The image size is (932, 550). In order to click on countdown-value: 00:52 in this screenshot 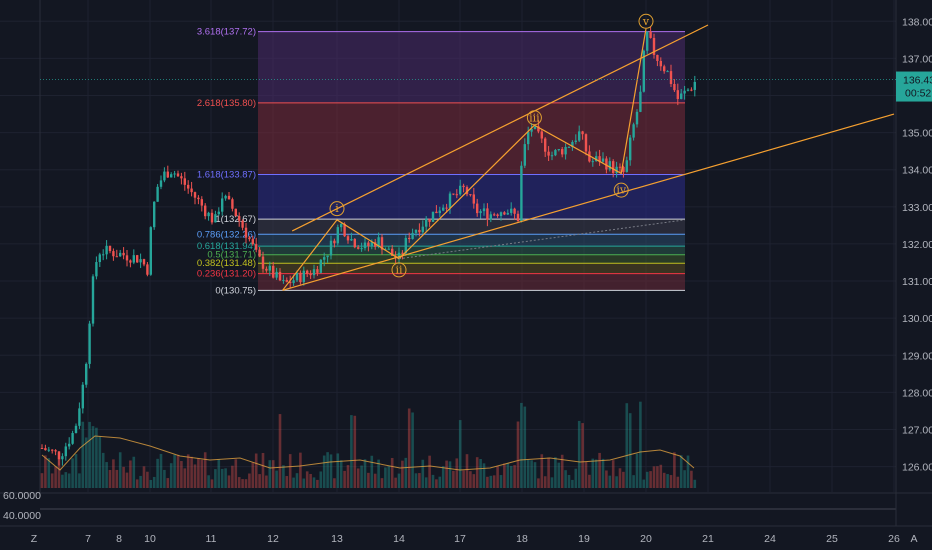, I will do `click(918, 94)`.